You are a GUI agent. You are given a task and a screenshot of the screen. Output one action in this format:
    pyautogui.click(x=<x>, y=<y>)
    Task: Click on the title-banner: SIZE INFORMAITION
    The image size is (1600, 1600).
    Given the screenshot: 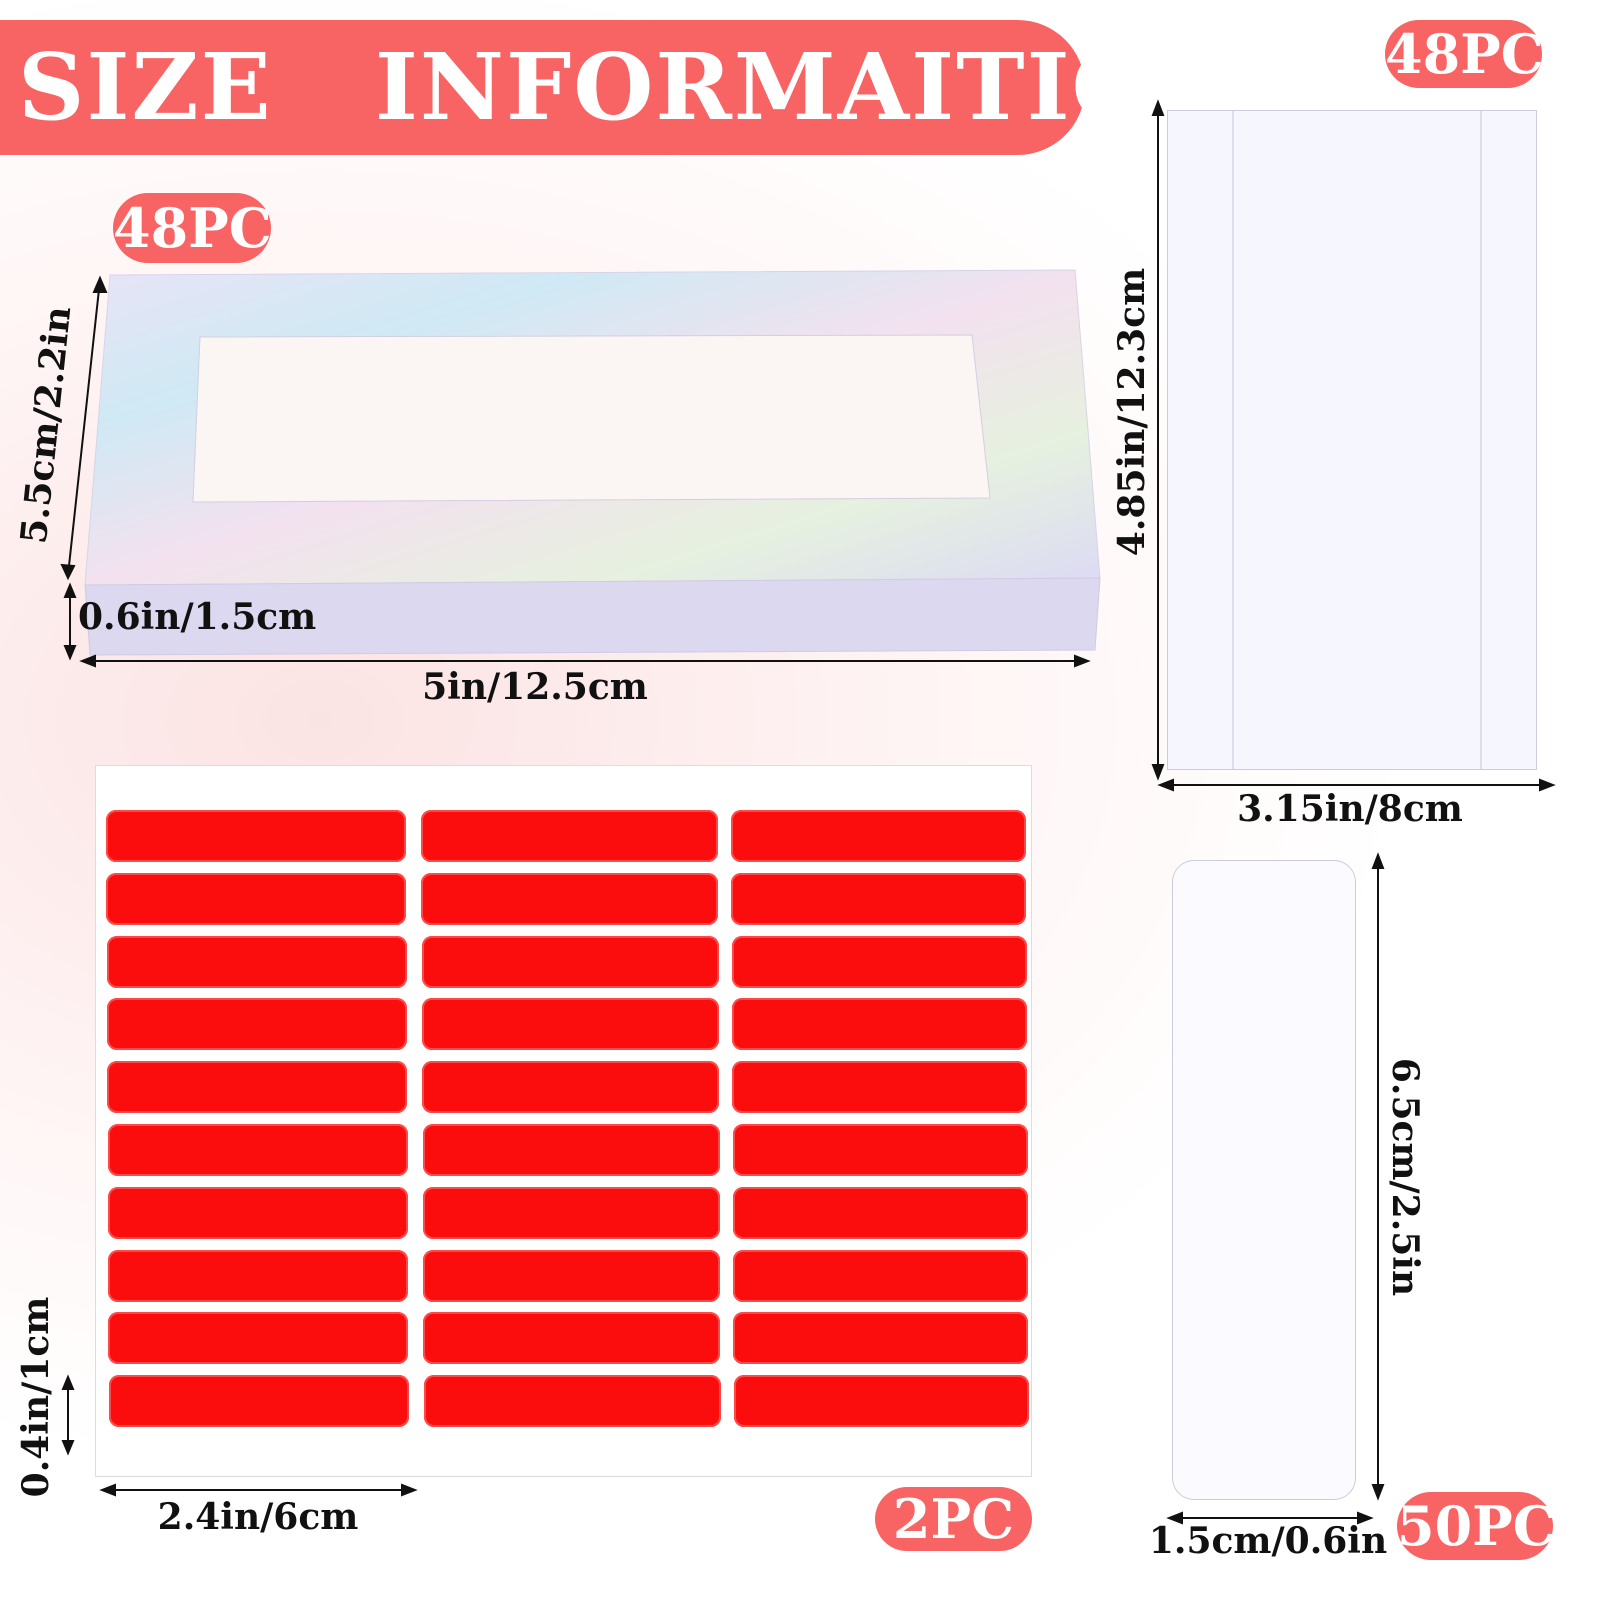 What is the action you would take?
    pyautogui.click(x=619, y=87)
    